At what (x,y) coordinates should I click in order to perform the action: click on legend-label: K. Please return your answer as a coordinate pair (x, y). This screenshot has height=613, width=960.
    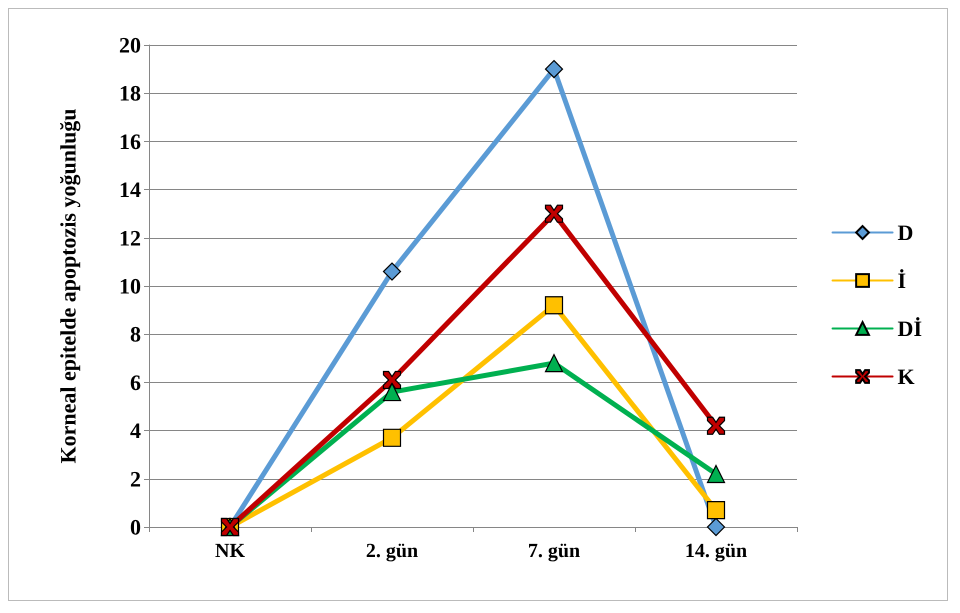
    Looking at the image, I should click on (906, 376).